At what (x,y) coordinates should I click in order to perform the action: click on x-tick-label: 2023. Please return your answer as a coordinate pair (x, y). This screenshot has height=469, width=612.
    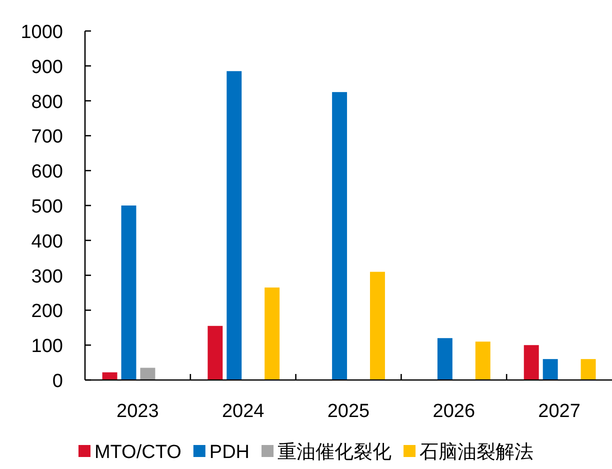
    Looking at the image, I should click on (137, 411).